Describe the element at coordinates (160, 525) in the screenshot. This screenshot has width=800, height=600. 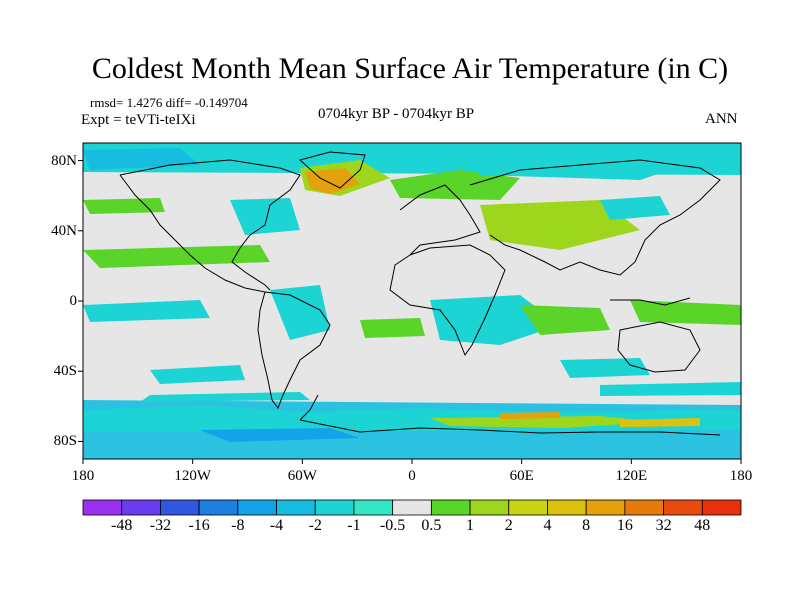
I see `colorbar-label: -32` at that location.